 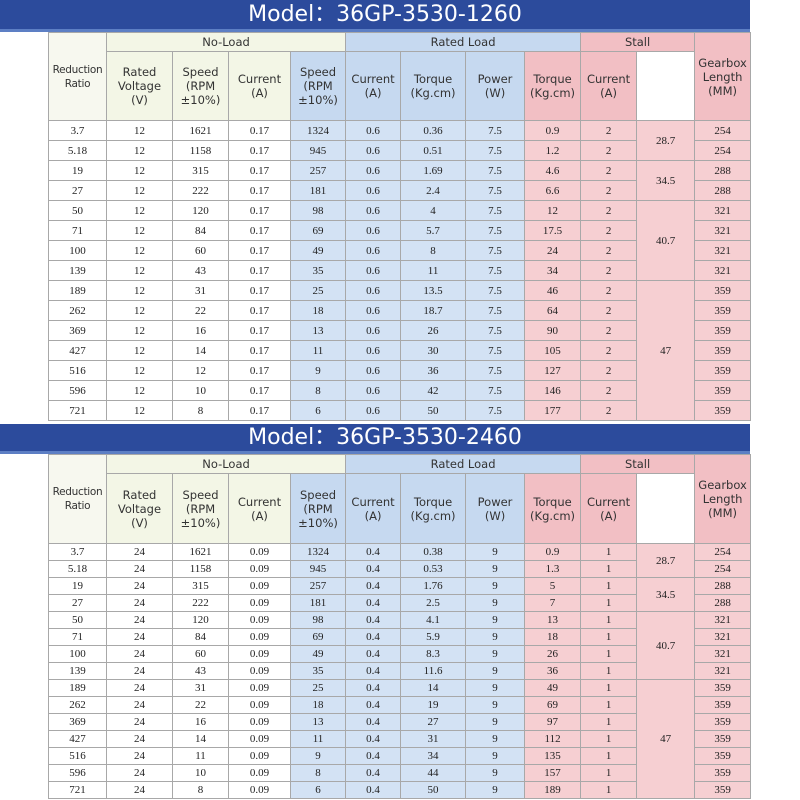 I want to click on data-cell: 2.4, so click(x=433, y=190).